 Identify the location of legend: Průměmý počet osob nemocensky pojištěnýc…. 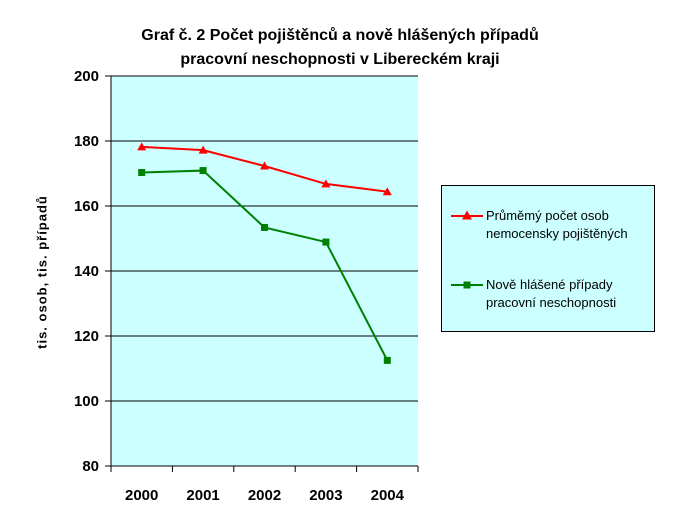
(548, 258).